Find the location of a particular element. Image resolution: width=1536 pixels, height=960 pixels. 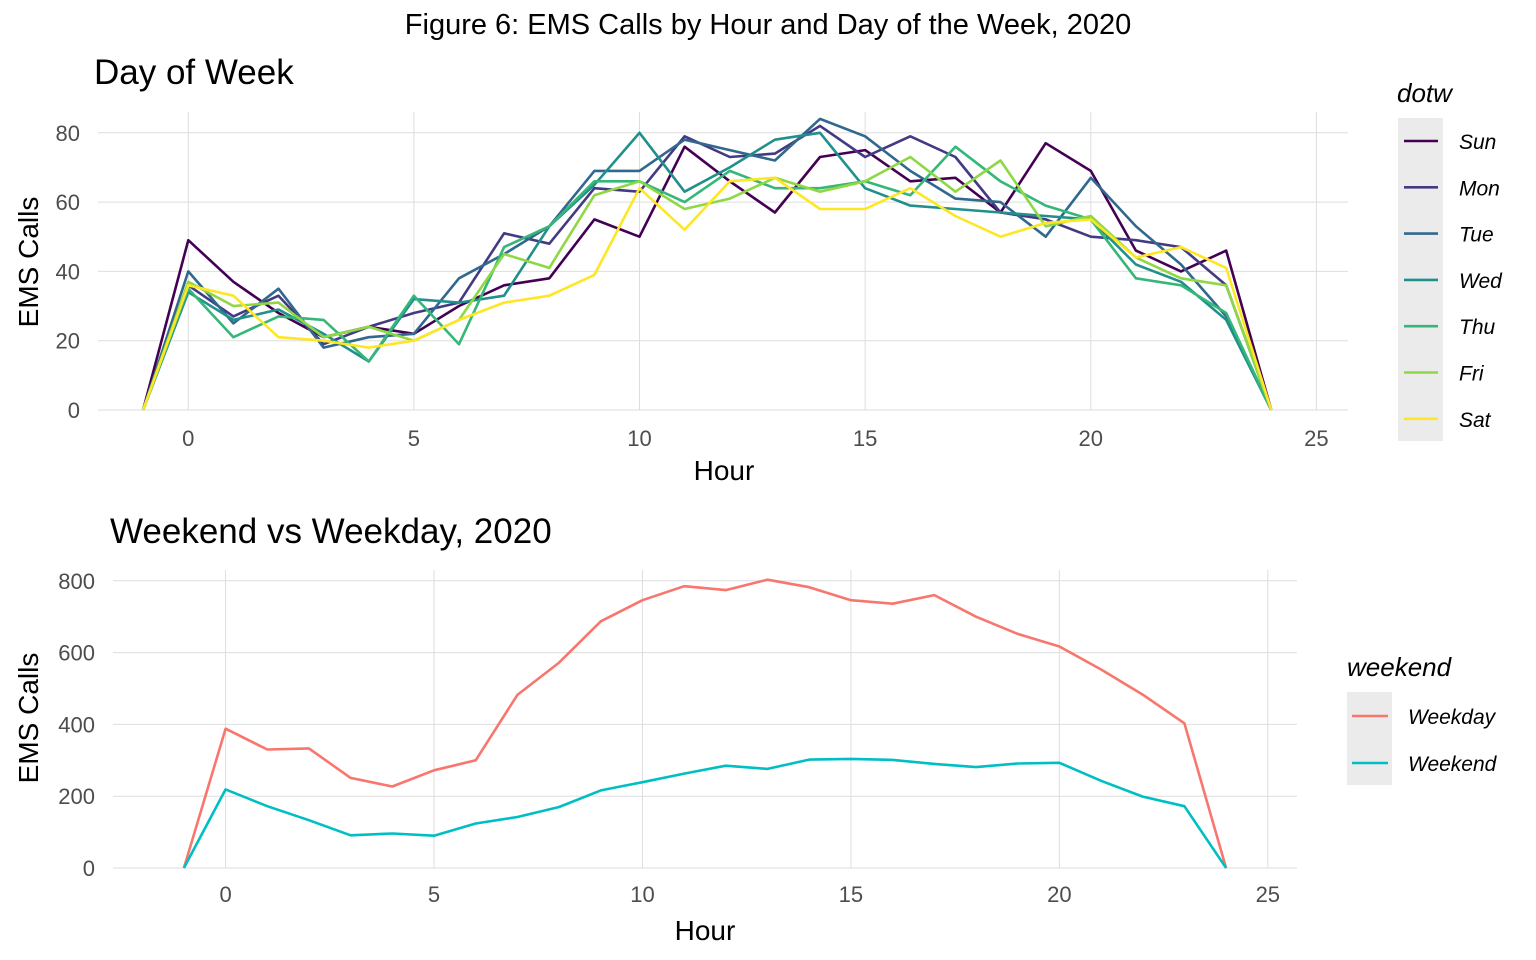

legend-label-fri: Fri is located at coordinates (1472, 374).